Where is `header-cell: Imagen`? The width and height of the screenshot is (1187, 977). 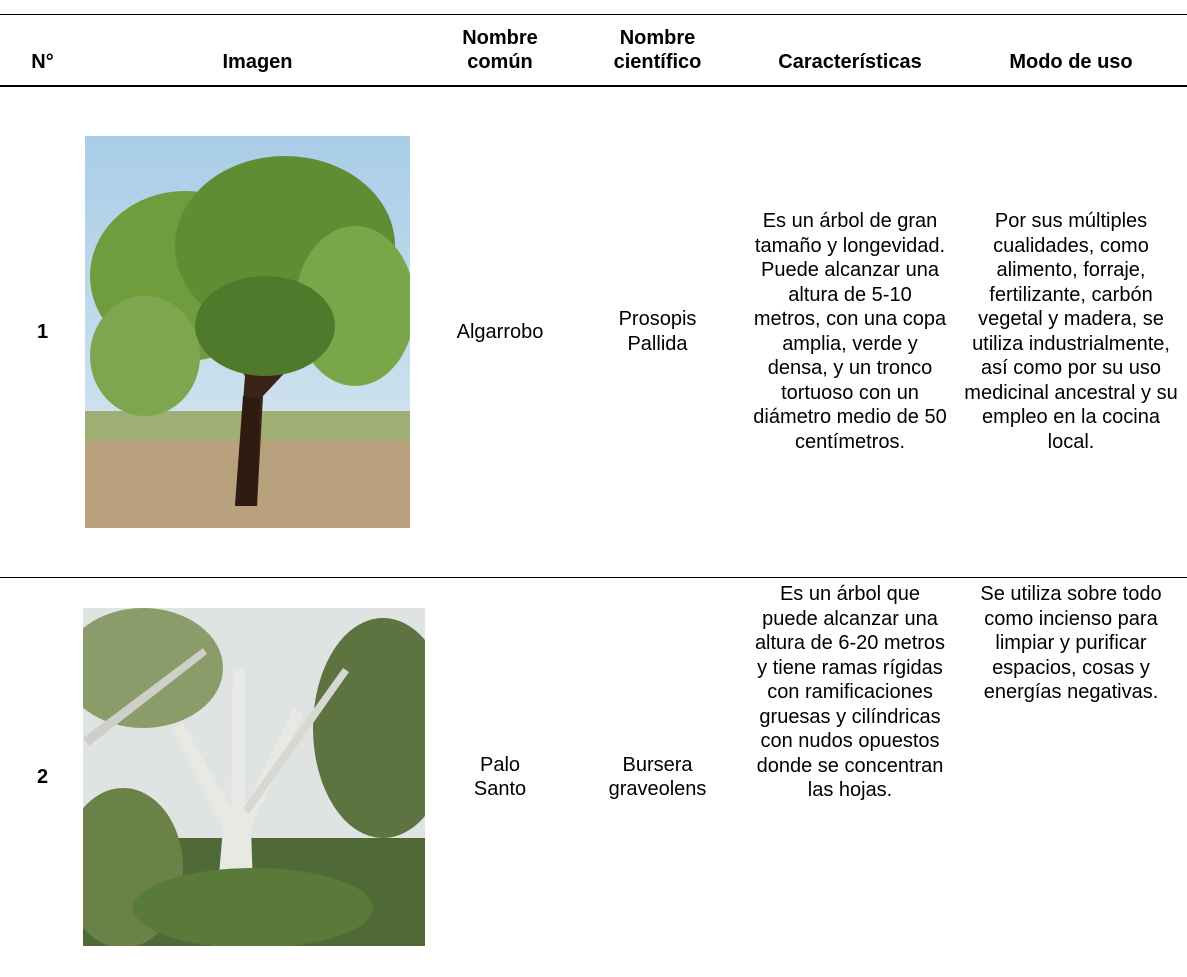 header-cell: Imagen is located at coordinates (257, 62).